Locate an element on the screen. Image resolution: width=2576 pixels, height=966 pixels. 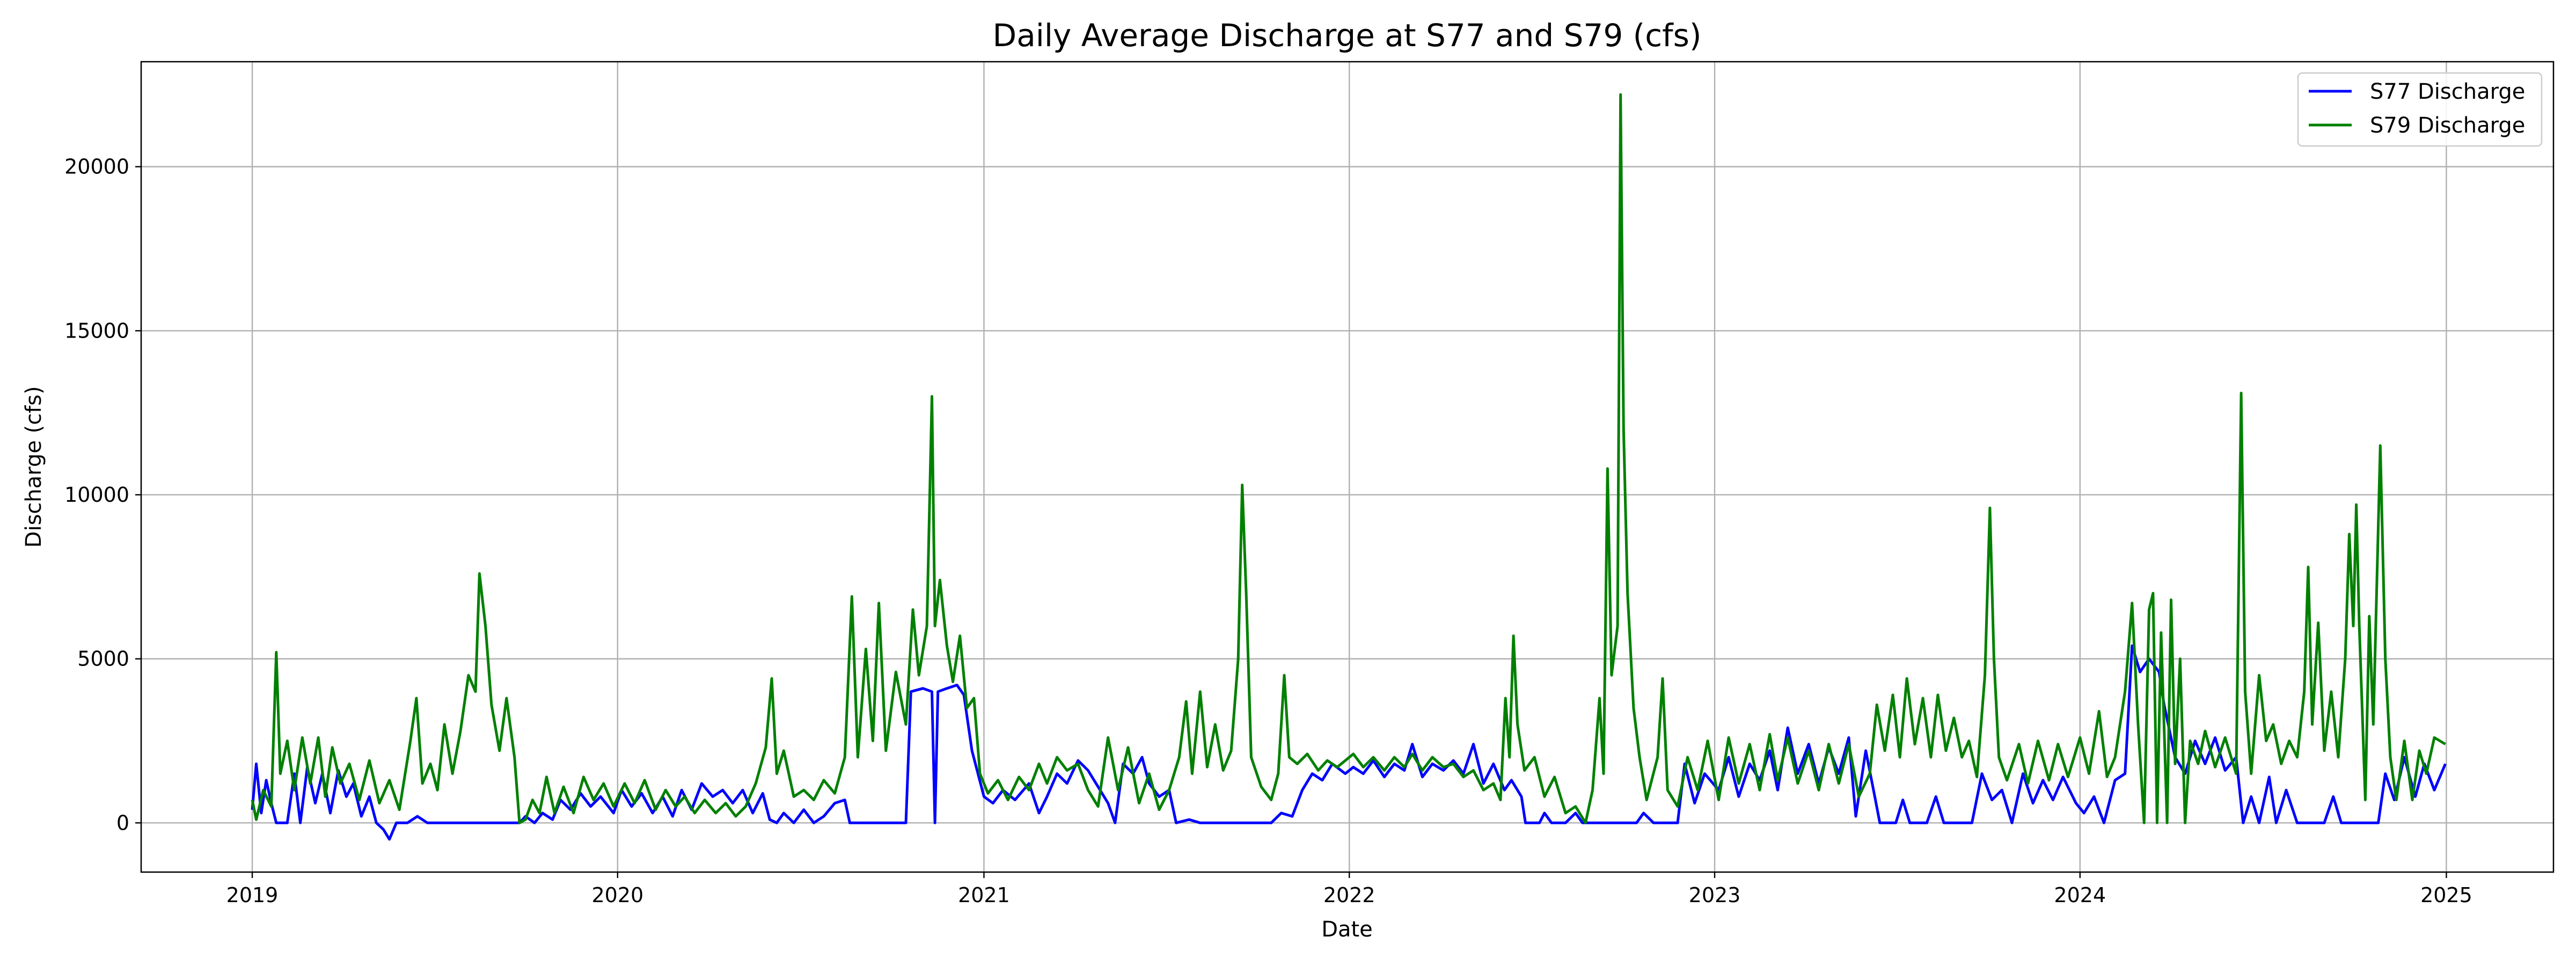
legend-label-s77: S77 Discharge is located at coordinates (2447, 91).